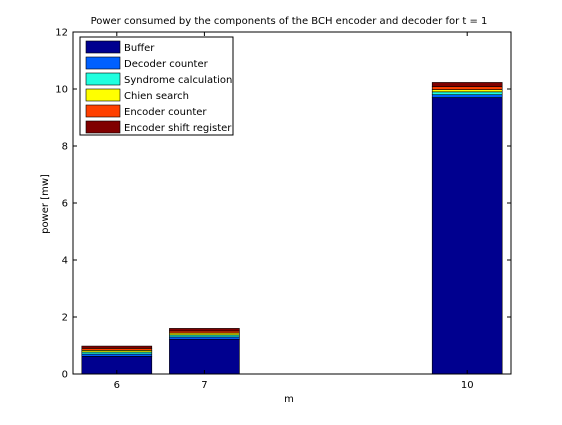 The image size is (562, 425). What do you see at coordinates (467, 385) in the screenshot?
I see `x-tick-label: 10` at bounding box center [467, 385].